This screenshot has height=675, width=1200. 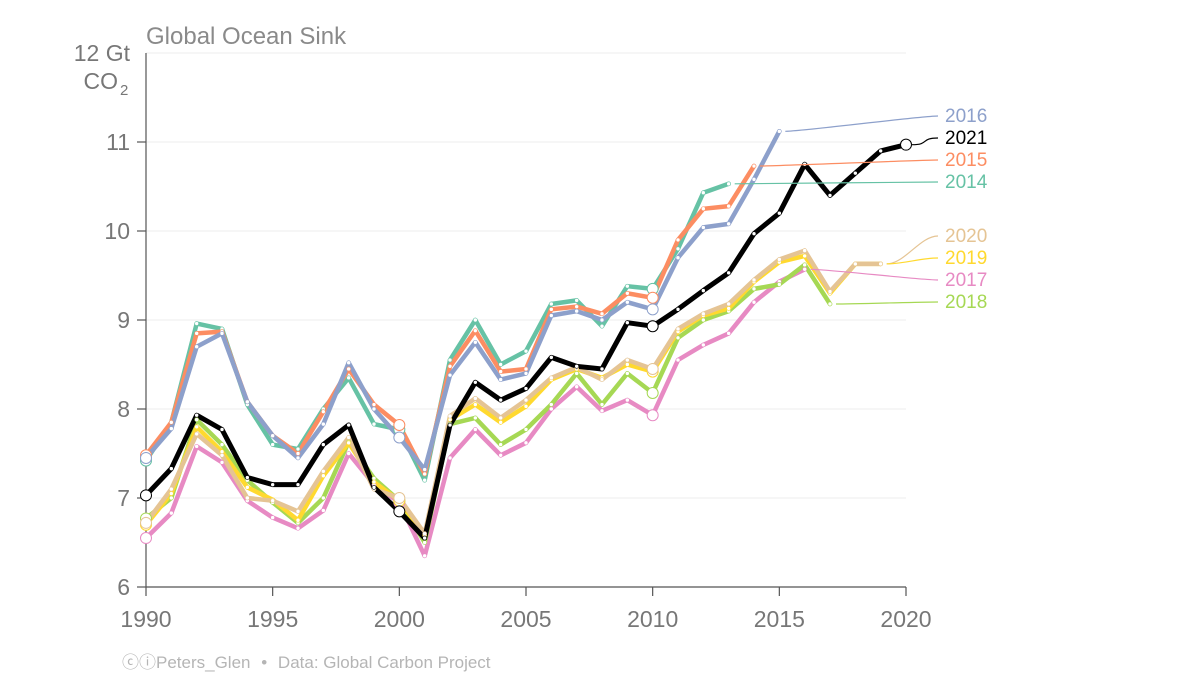 I want to click on point-2015-2003, so click(x=475, y=330).